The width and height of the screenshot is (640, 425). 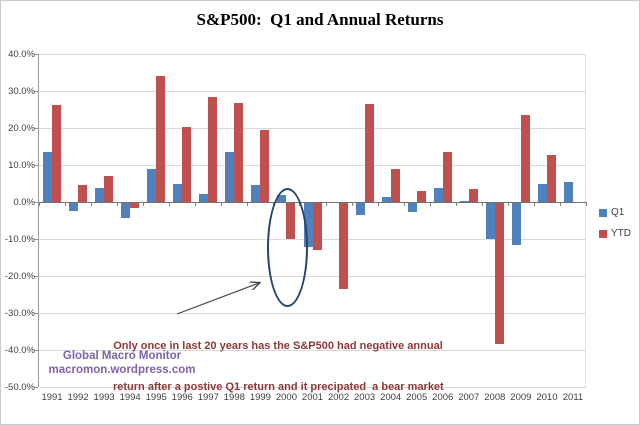 I want to click on bar-q1-1995, so click(x=152, y=185).